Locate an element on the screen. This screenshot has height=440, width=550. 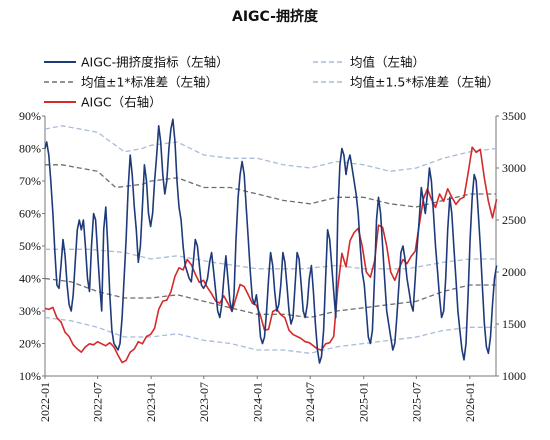
legend-label: AIGC-拥挤度指标（左轴） is located at coordinates (155, 62).